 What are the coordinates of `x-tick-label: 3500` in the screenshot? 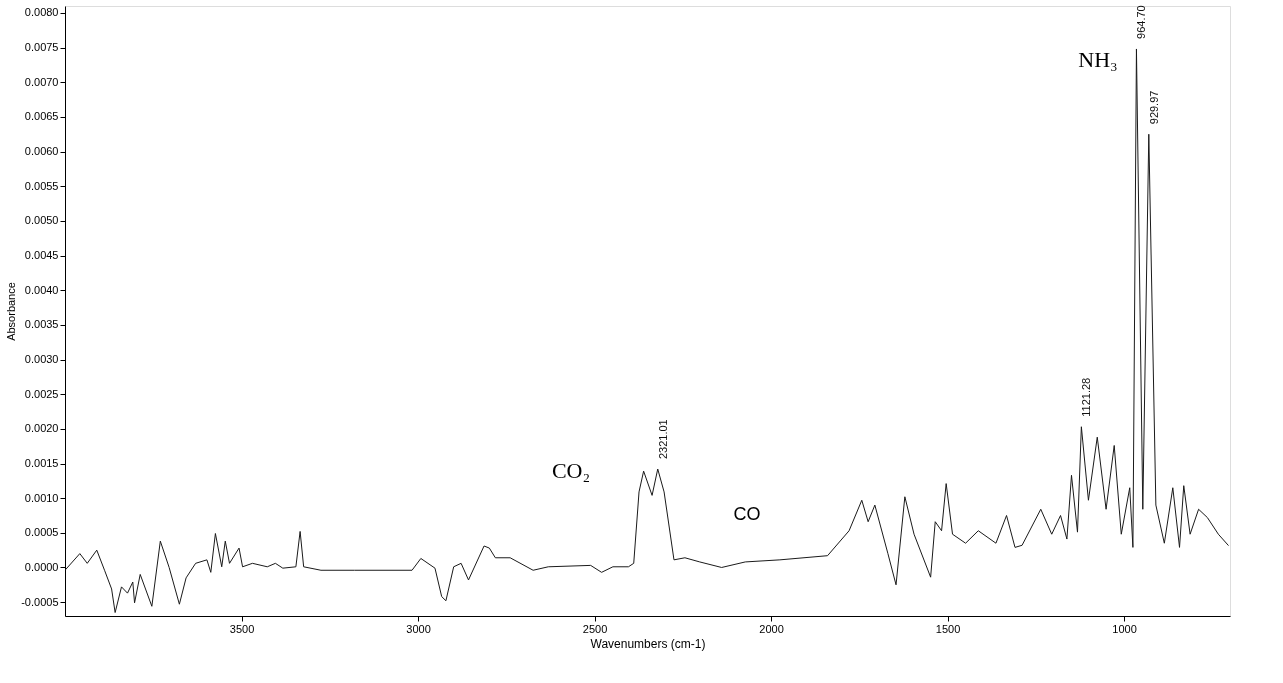 It's located at (242, 628).